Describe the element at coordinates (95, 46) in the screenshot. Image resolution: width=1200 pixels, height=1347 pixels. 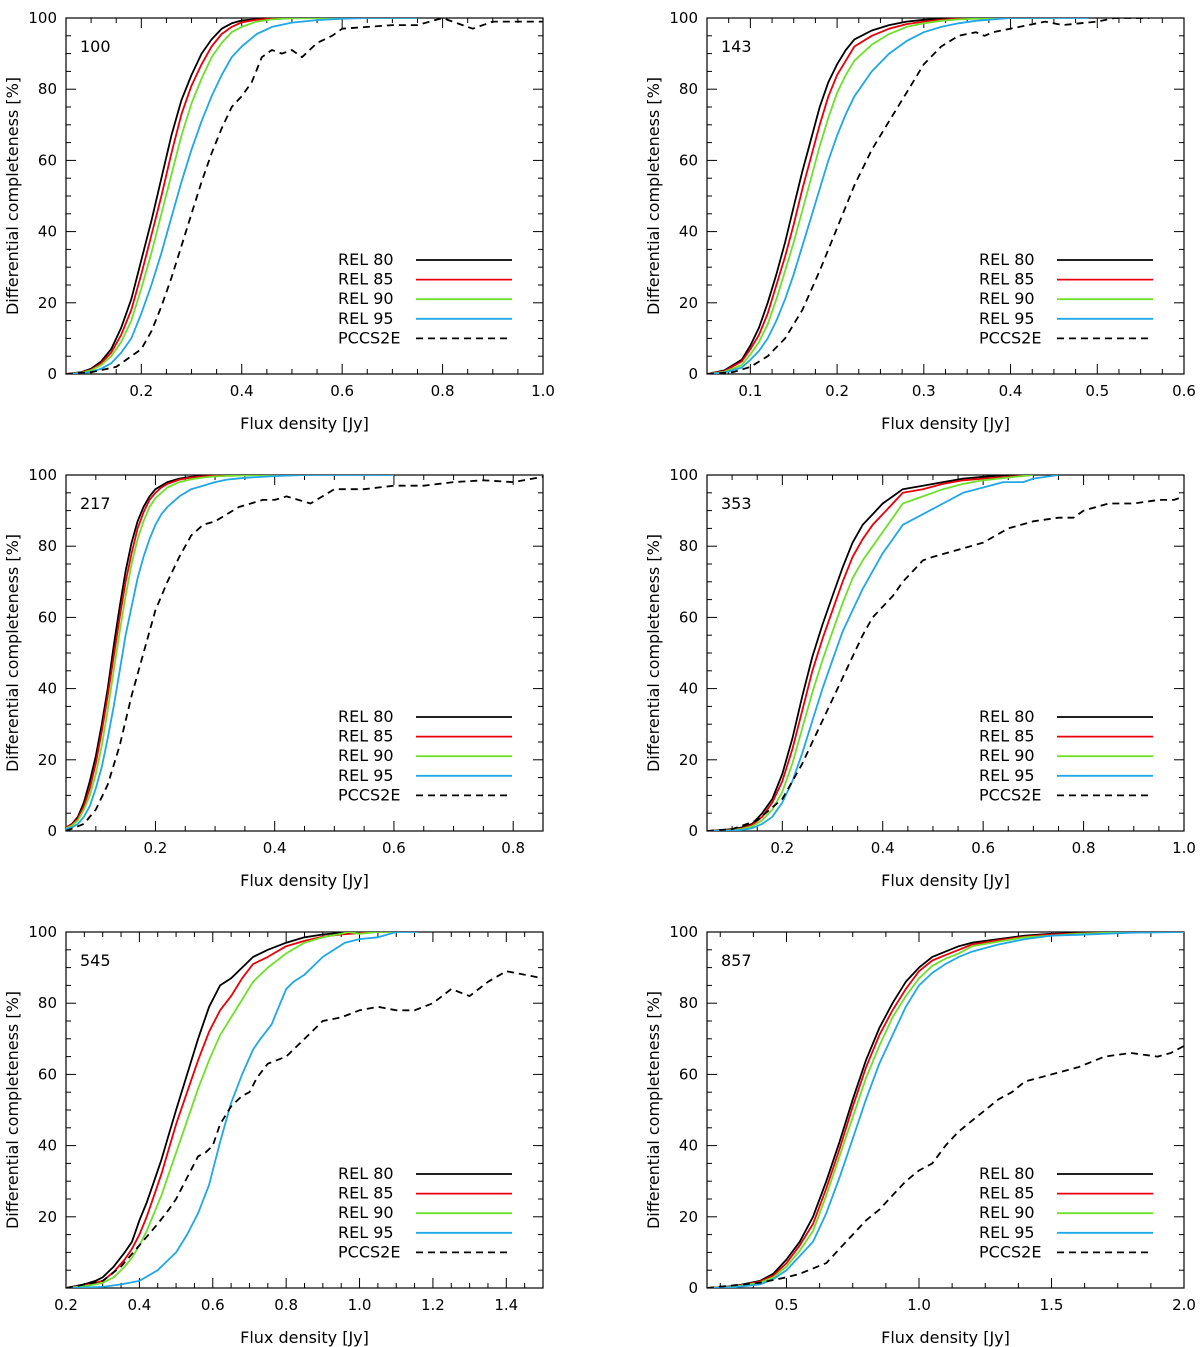
I see `panel-frequency-label: 100` at that location.